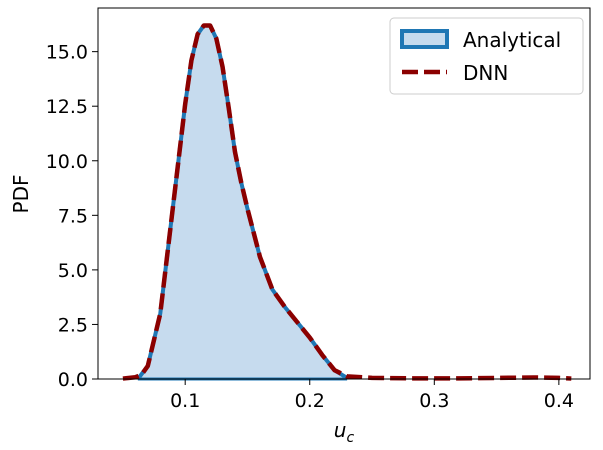 Image resolution: width=603 pixels, height=450 pixels. Describe the element at coordinates (73, 271) in the screenshot. I see `y-tick-label: 5.0` at that location.